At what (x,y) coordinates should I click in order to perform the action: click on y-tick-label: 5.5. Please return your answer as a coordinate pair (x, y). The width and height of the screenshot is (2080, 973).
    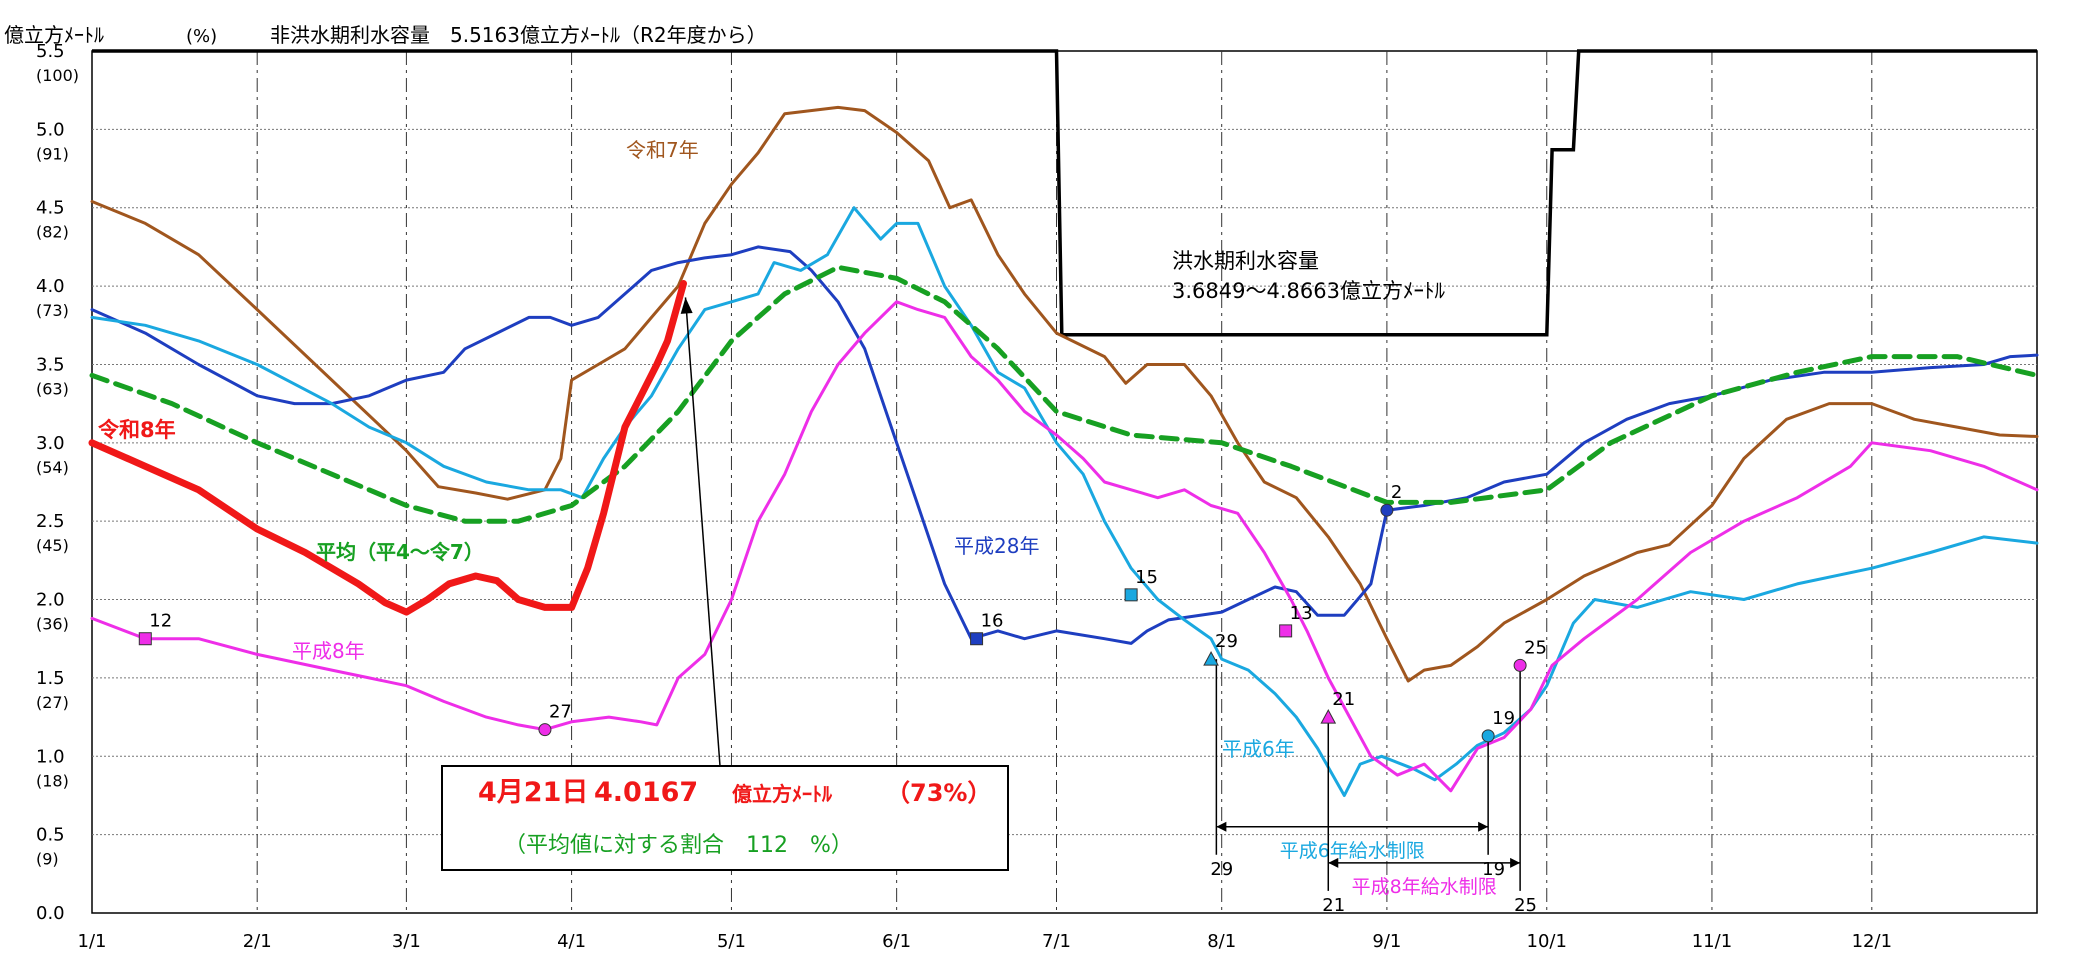
    Looking at the image, I should click on (50, 51).